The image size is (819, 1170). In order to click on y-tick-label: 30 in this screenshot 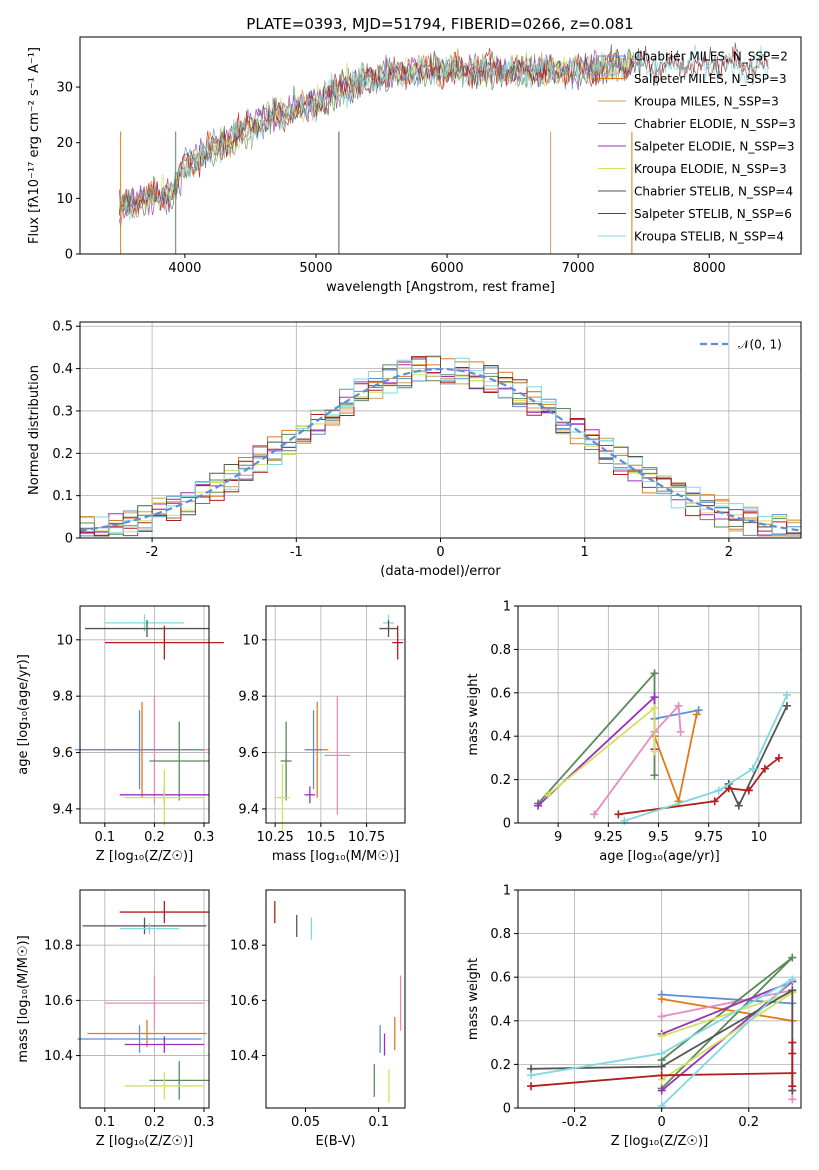, I will do `click(64, 88)`.